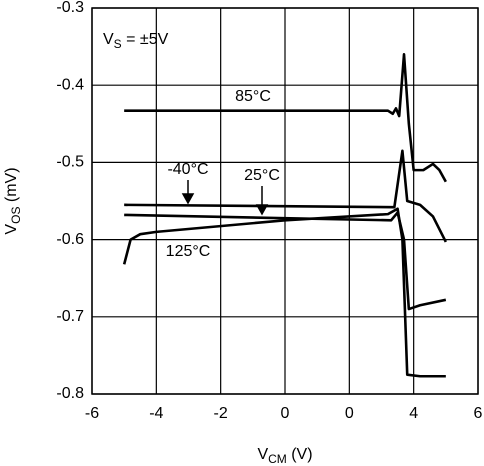 The image size is (484, 466). I want to click on series-label: 125°C, so click(188, 251).